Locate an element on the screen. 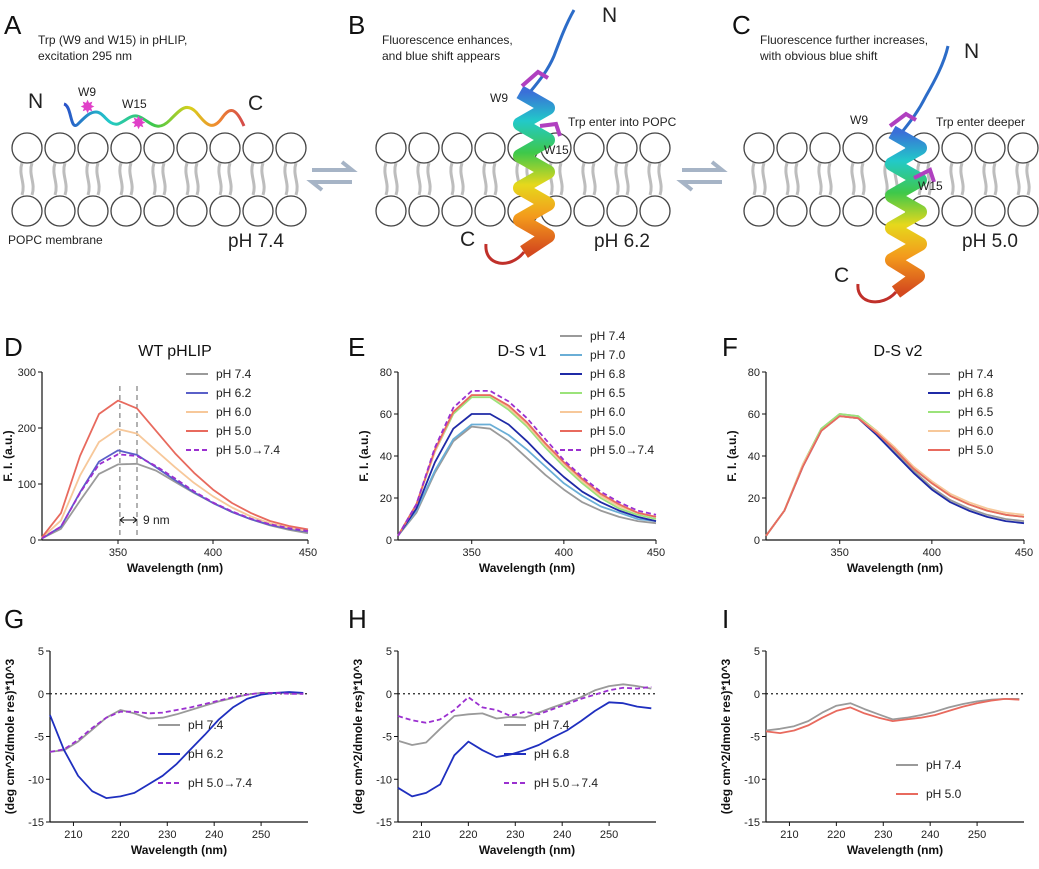  helix-b is located at coordinates (534, 171).